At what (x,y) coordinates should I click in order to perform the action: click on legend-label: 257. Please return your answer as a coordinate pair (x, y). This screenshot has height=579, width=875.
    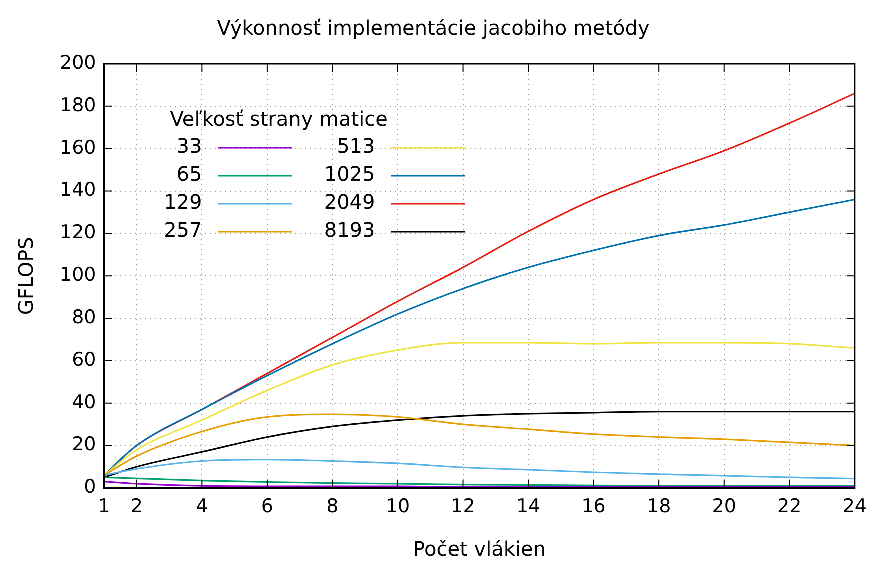
    Looking at the image, I should click on (183, 230).